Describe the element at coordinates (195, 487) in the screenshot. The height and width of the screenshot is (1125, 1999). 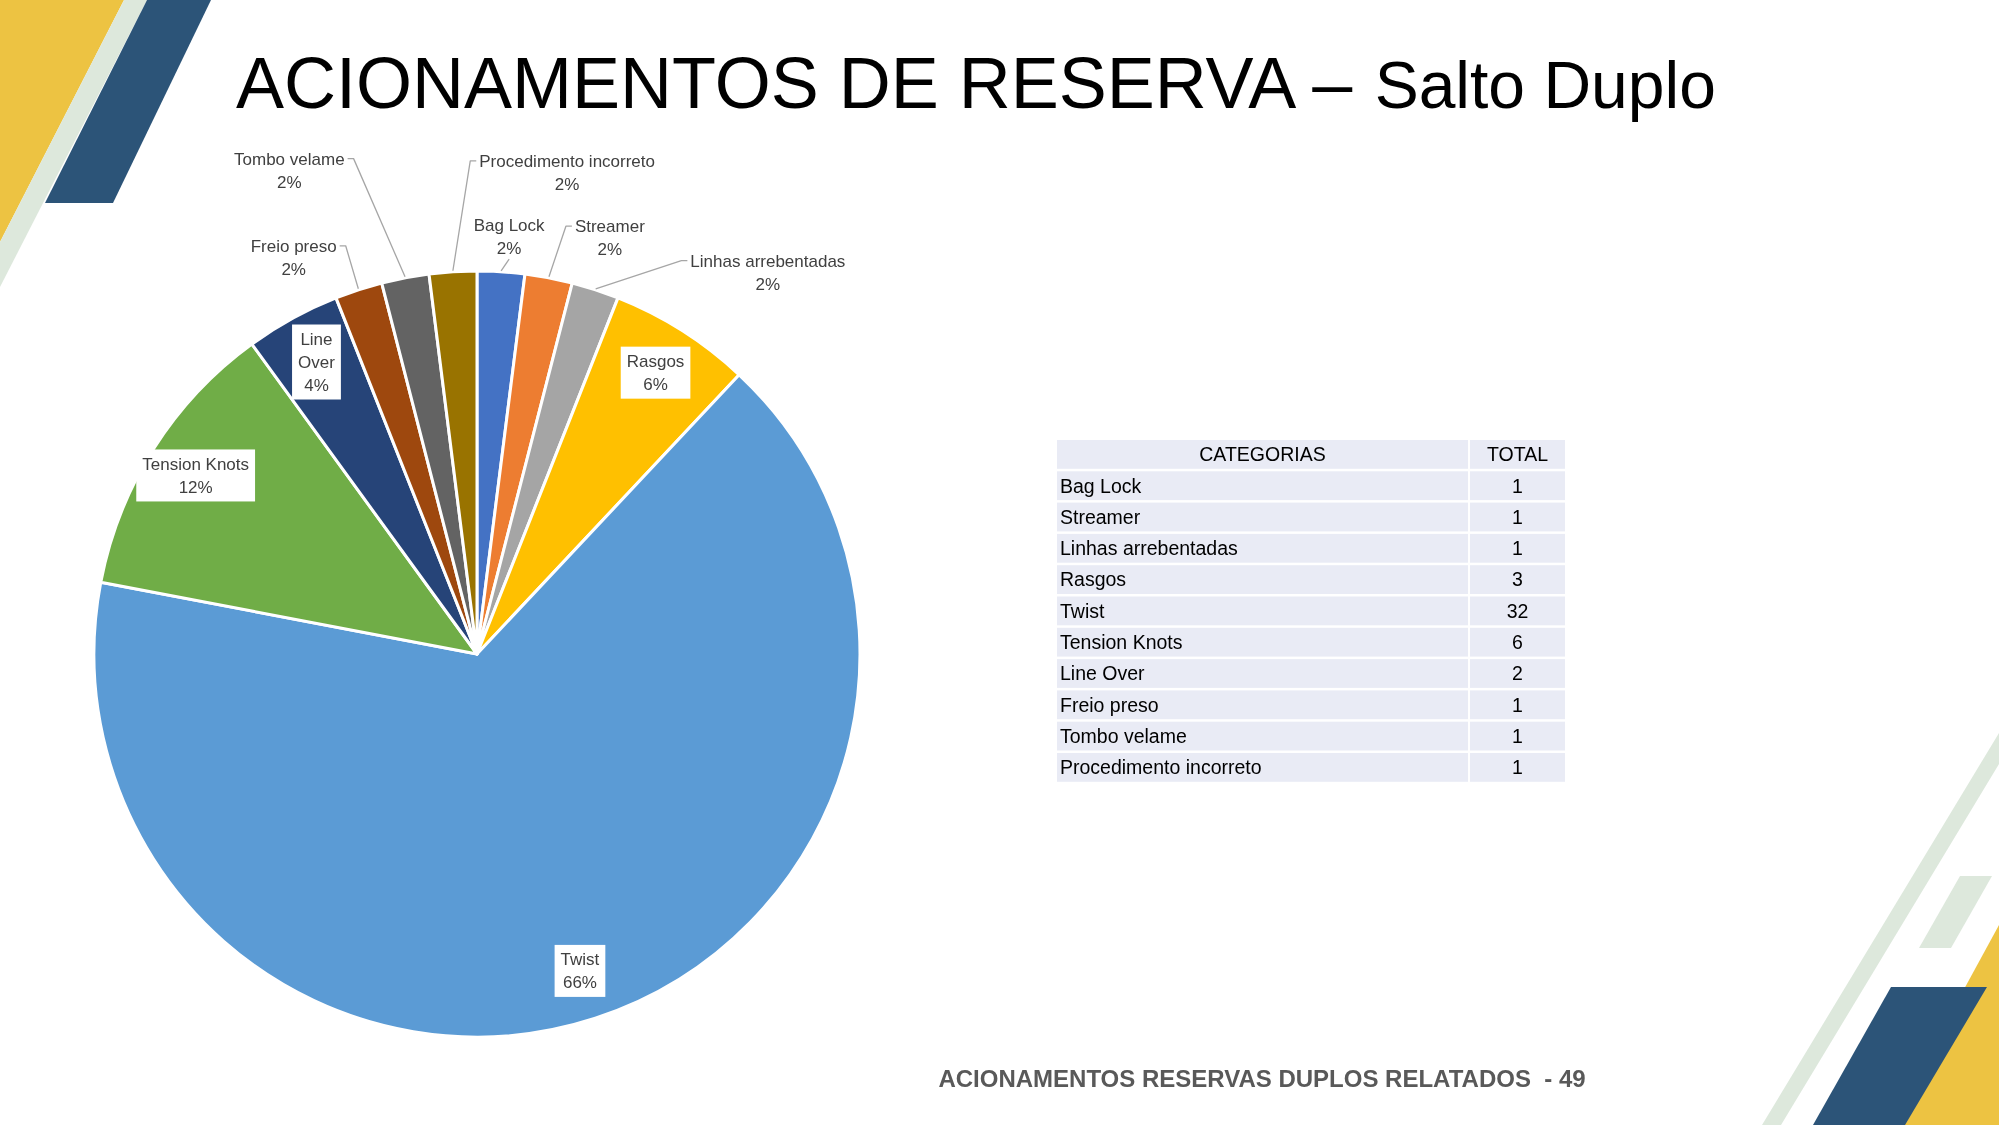
I see `data-label: 12%` at that location.